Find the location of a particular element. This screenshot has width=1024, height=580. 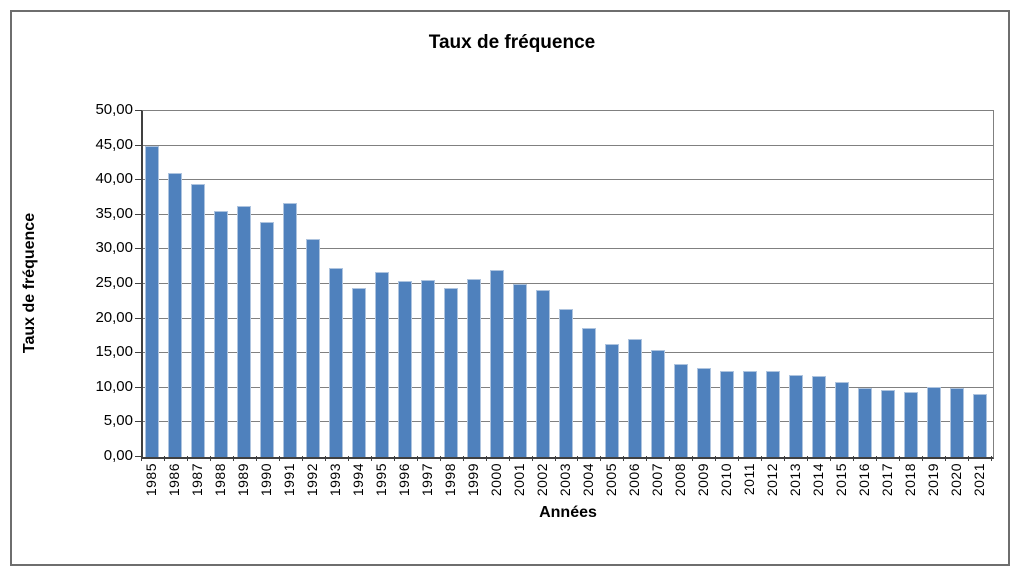

bar-2002 is located at coordinates (543, 373).